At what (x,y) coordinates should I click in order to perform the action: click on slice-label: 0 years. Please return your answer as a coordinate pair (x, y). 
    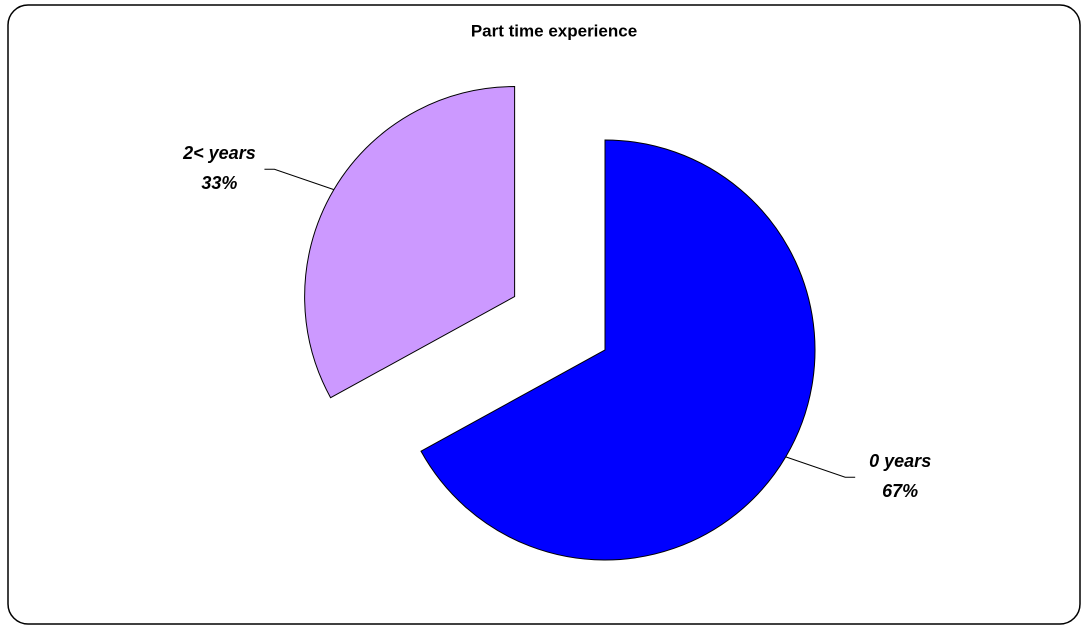
    Looking at the image, I should click on (900, 461).